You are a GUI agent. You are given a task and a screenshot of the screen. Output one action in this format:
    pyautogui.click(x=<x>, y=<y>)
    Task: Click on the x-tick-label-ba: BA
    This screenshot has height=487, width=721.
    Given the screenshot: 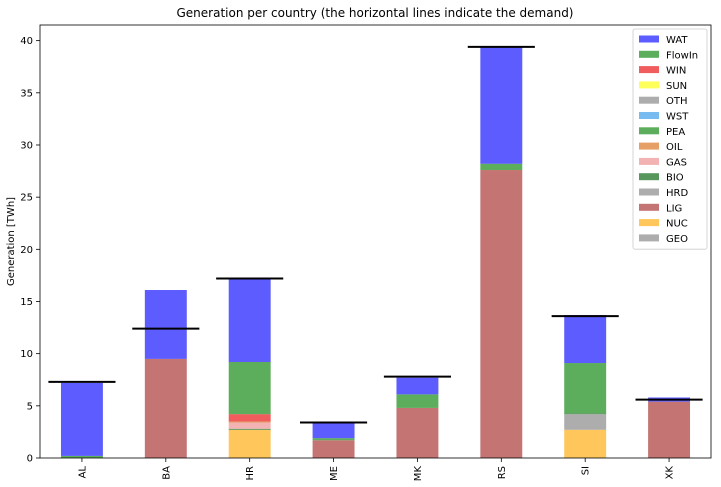 What is the action you would take?
    pyautogui.click(x=166, y=473)
    